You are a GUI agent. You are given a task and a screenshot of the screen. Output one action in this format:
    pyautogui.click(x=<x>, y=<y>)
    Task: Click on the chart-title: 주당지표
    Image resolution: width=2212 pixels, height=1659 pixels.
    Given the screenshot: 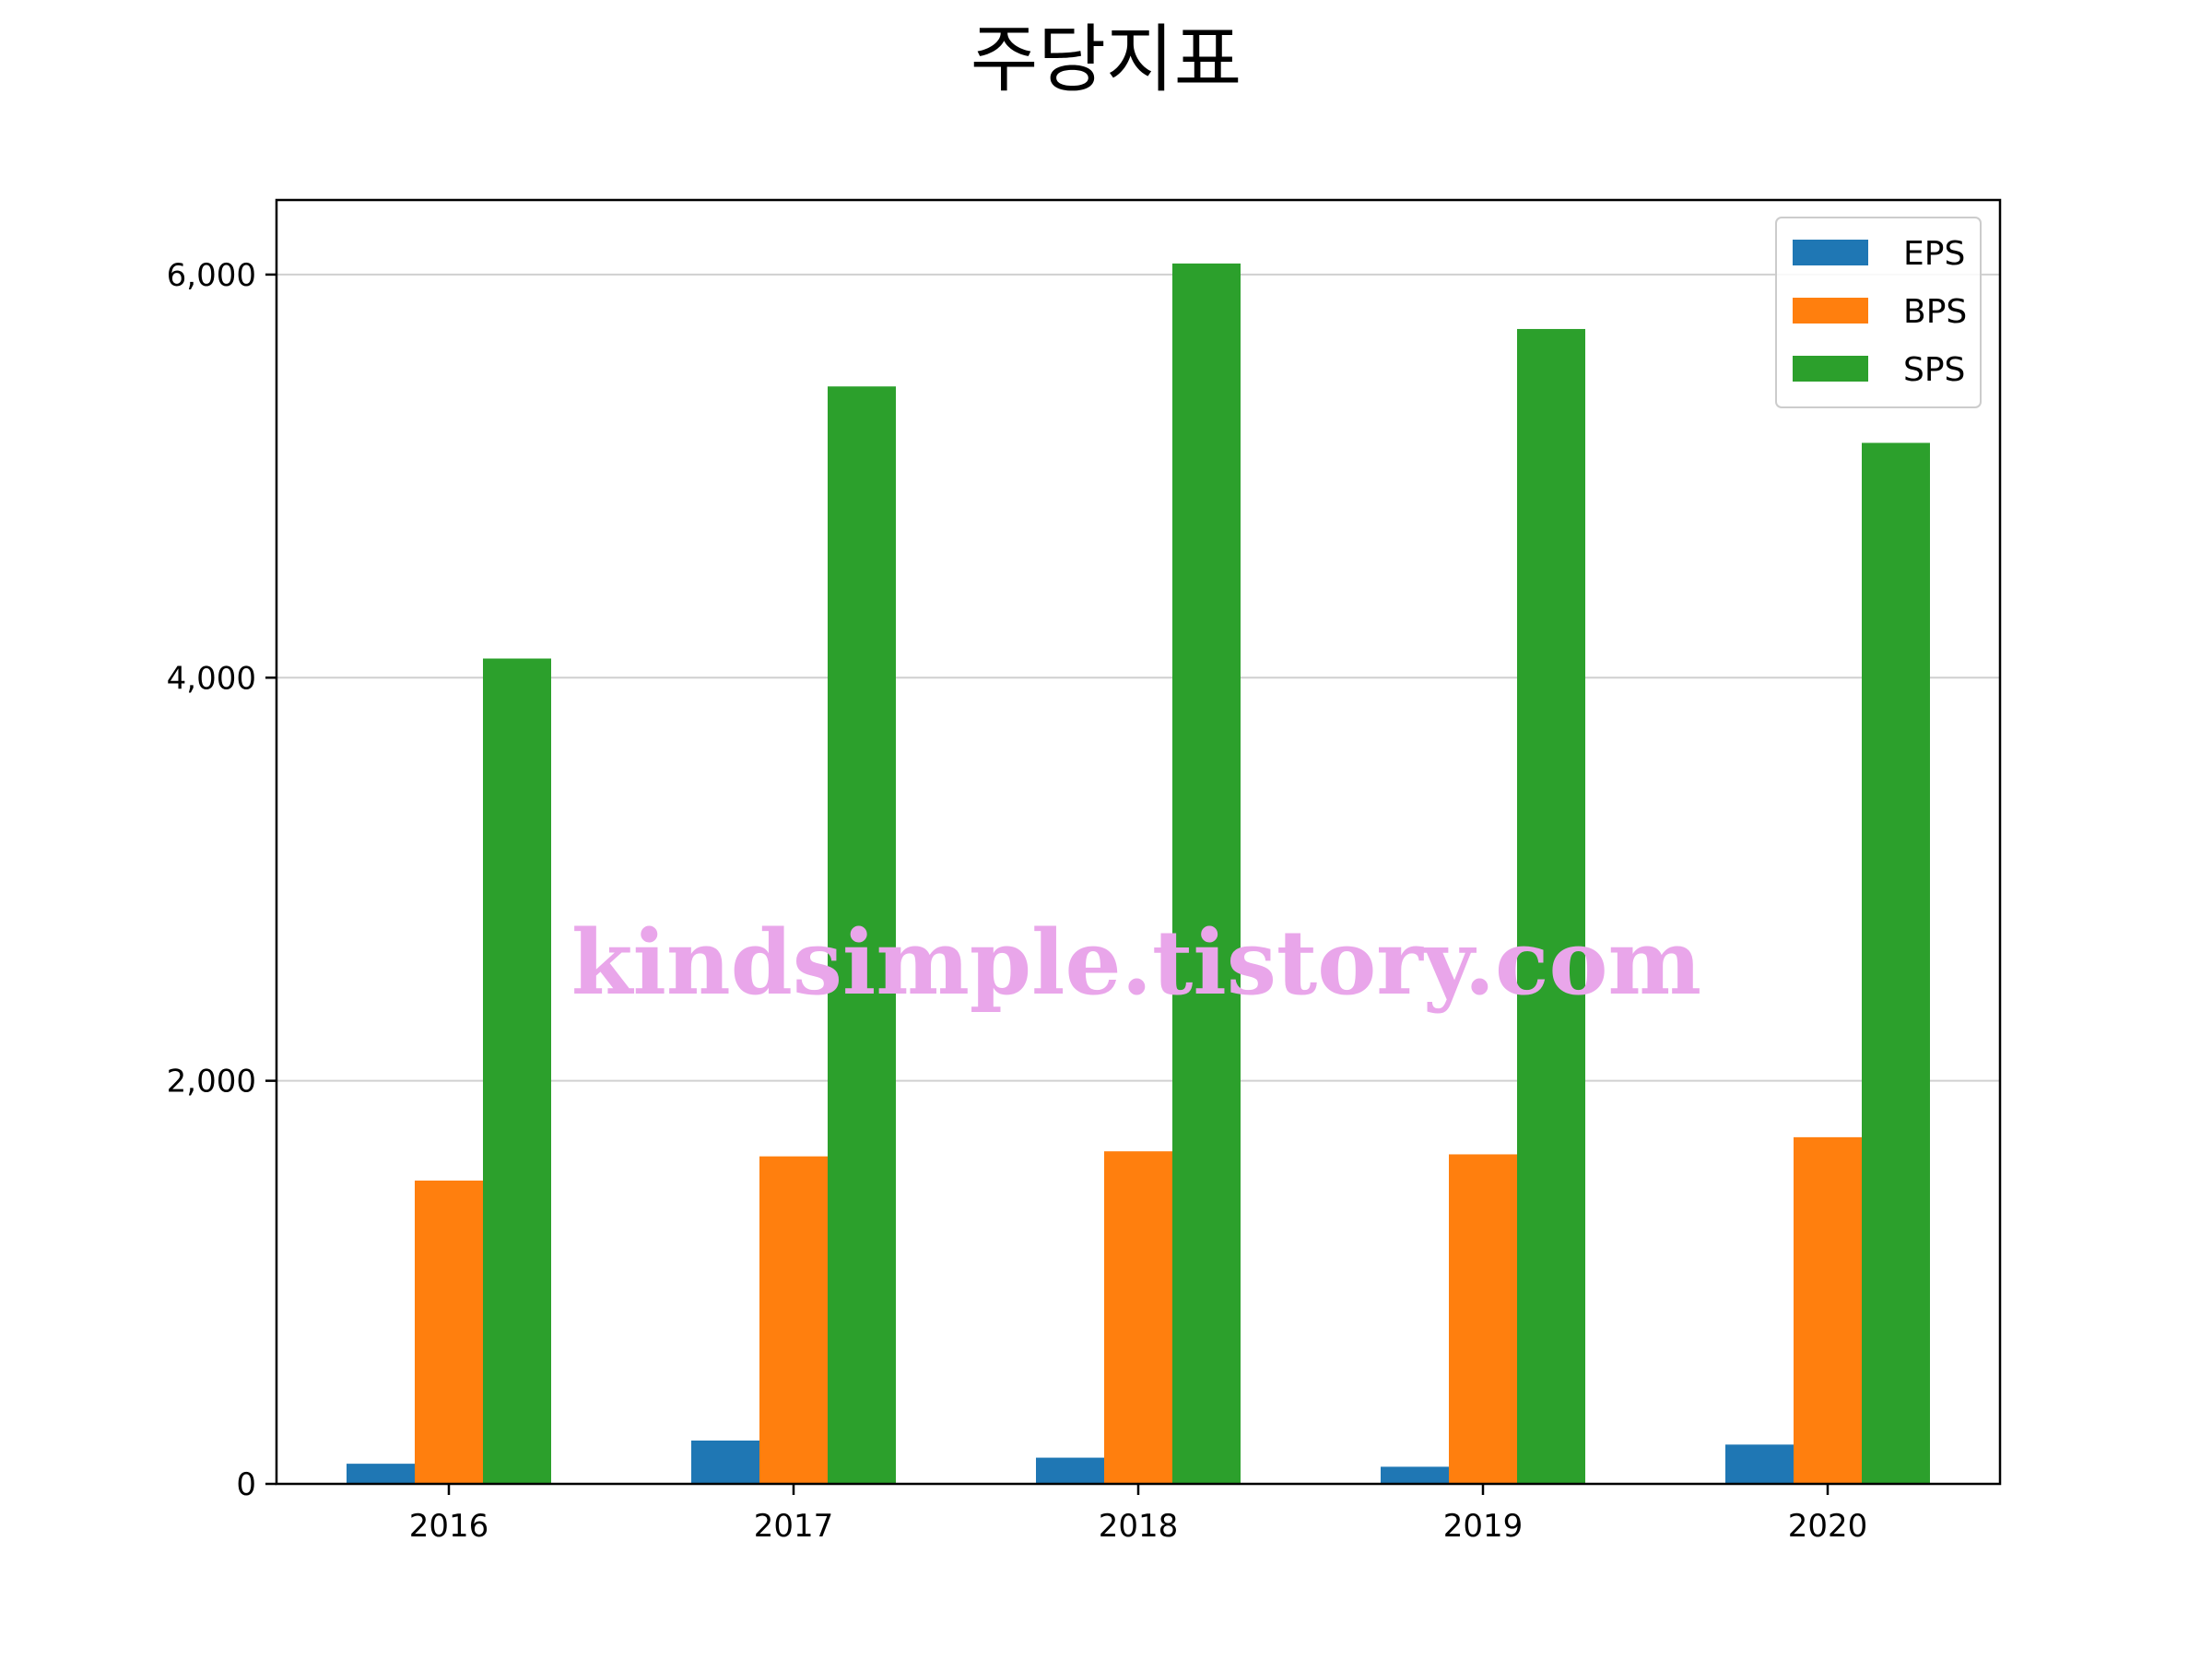 What is the action you would take?
    pyautogui.click(x=1106, y=59)
    